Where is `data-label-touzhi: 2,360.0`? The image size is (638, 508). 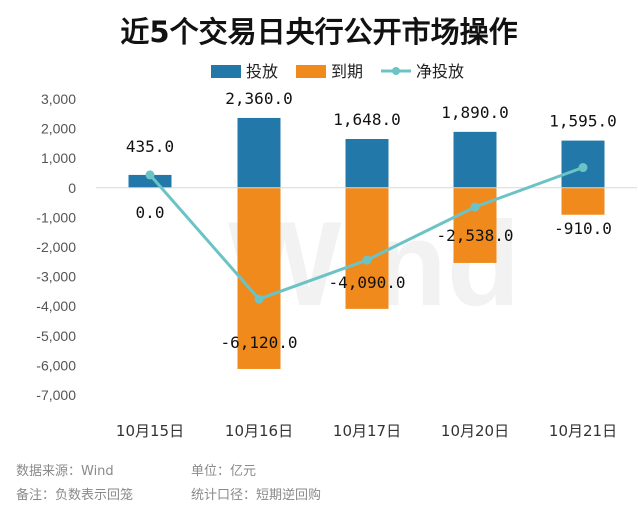 data-label-touzhi: 2,360.0 is located at coordinates (258, 98).